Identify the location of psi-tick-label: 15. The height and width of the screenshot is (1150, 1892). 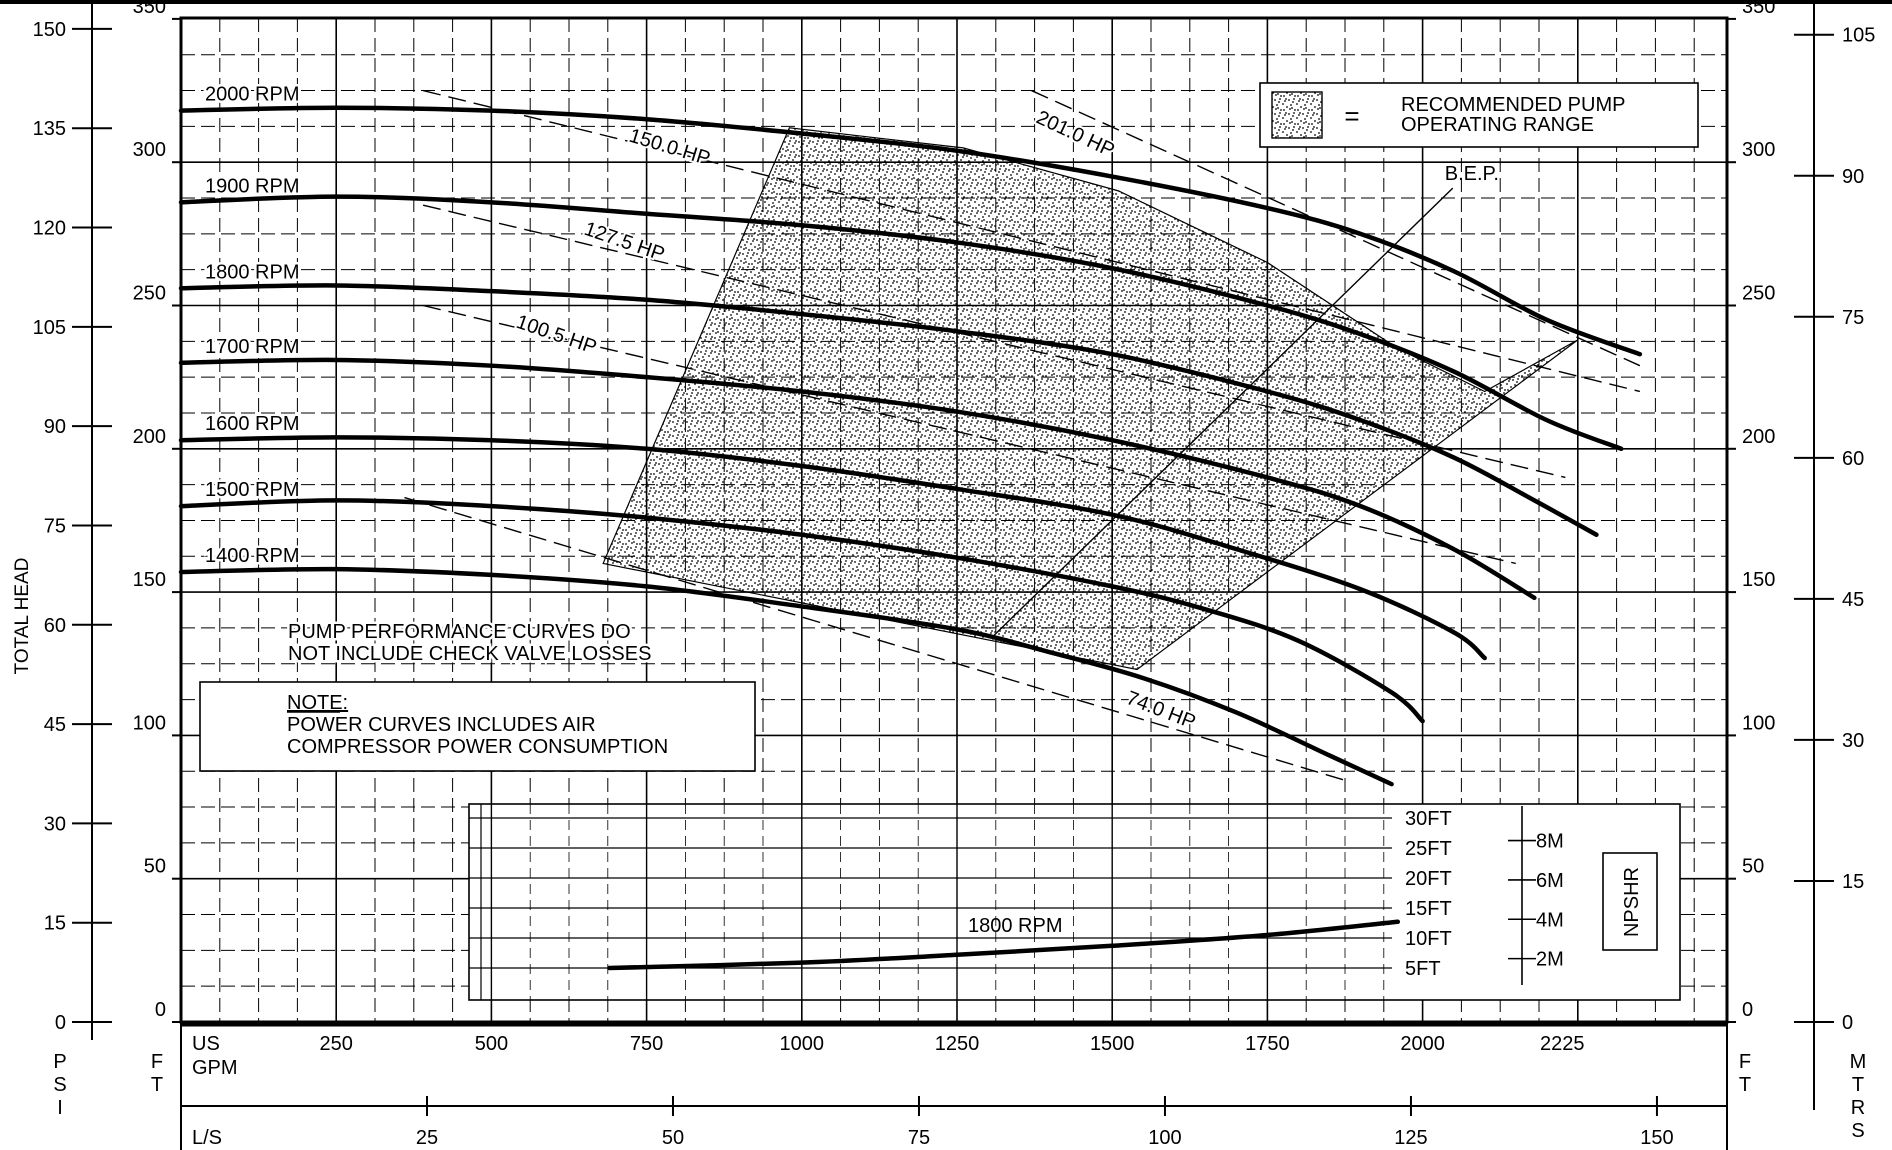
(55, 924).